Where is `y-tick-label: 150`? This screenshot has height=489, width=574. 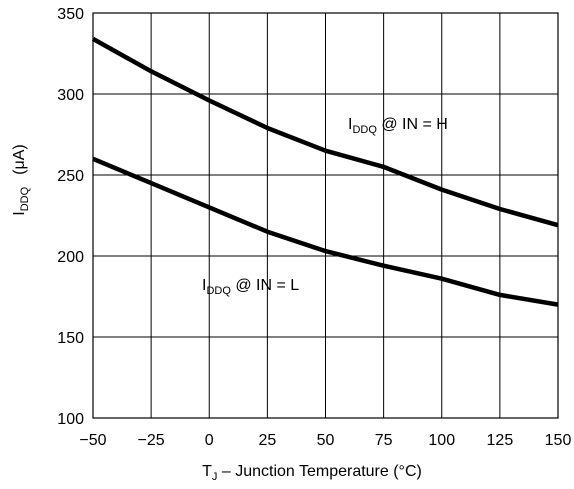 y-tick-label: 150 is located at coordinates (70, 338).